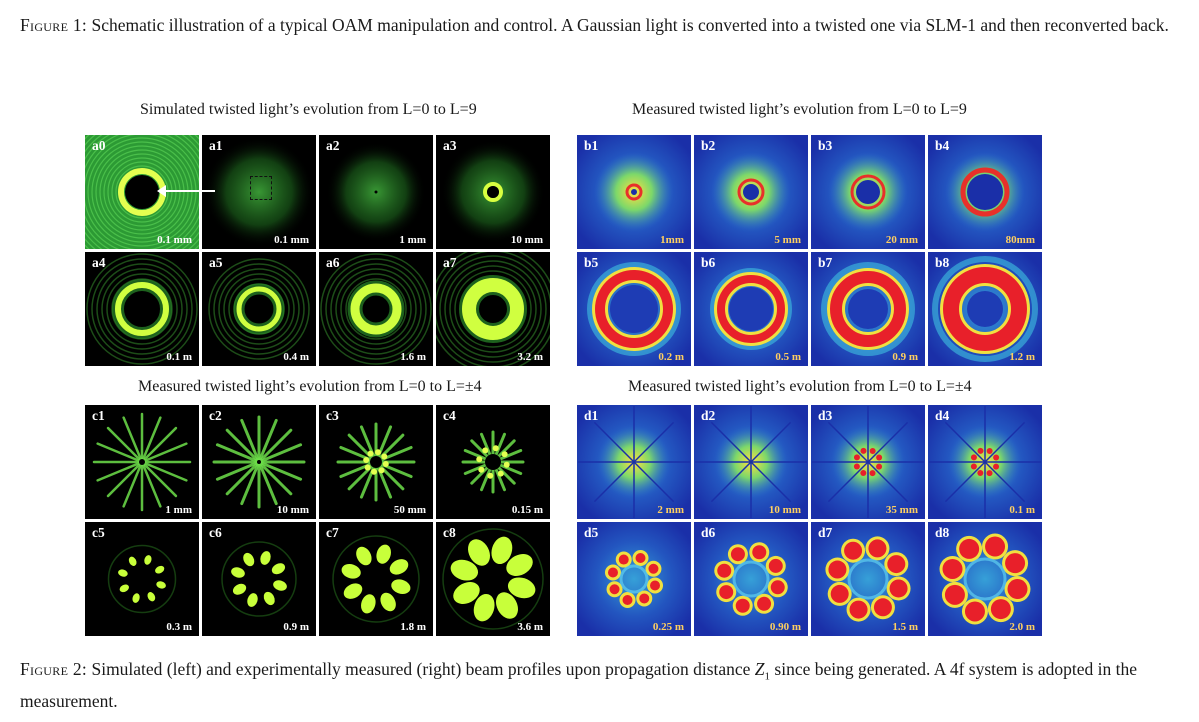 This screenshot has height=722, width=1199. What do you see at coordinates (825, 415) in the screenshot?
I see `panel-label: d3` at bounding box center [825, 415].